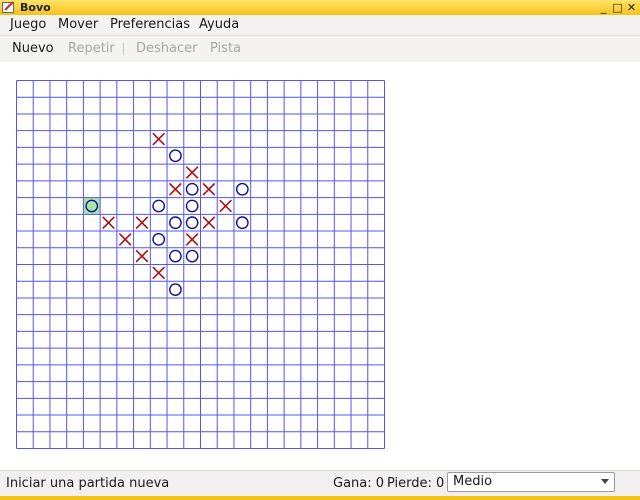 The width and height of the screenshot is (640, 500). Describe the element at coordinates (123, 49) in the screenshot. I see `toolbar-separator` at that location.